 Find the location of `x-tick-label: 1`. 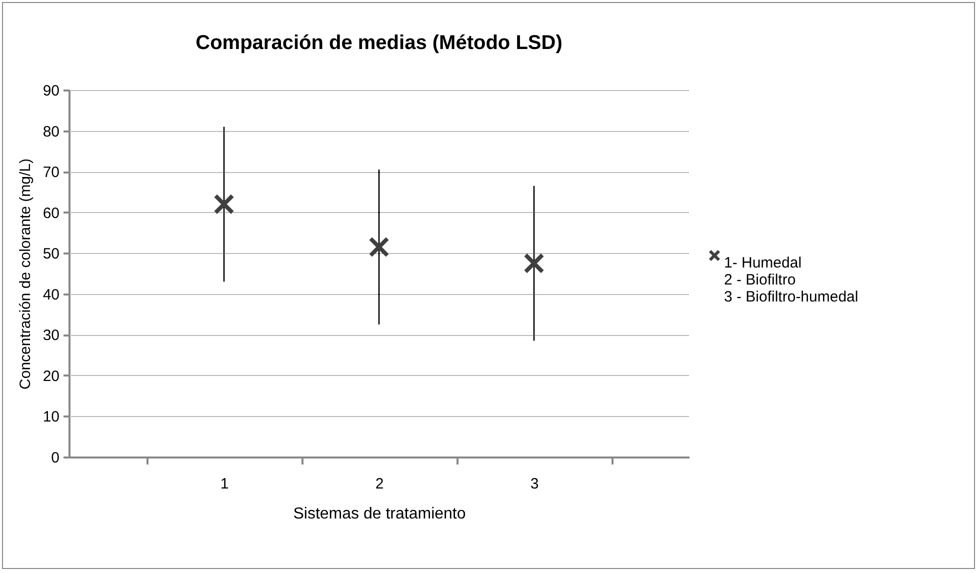

x-tick-label: 1 is located at coordinates (224, 484).